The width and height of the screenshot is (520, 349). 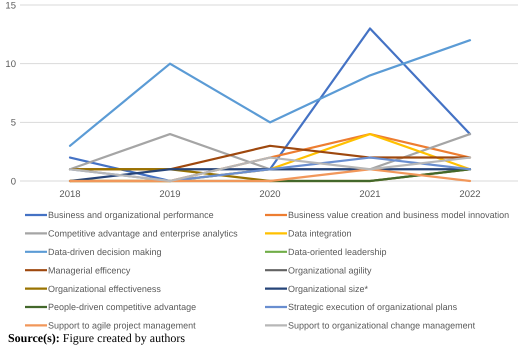 What do you see at coordinates (13, 182) in the screenshot?
I see `y-tick-label: 0` at bounding box center [13, 182].